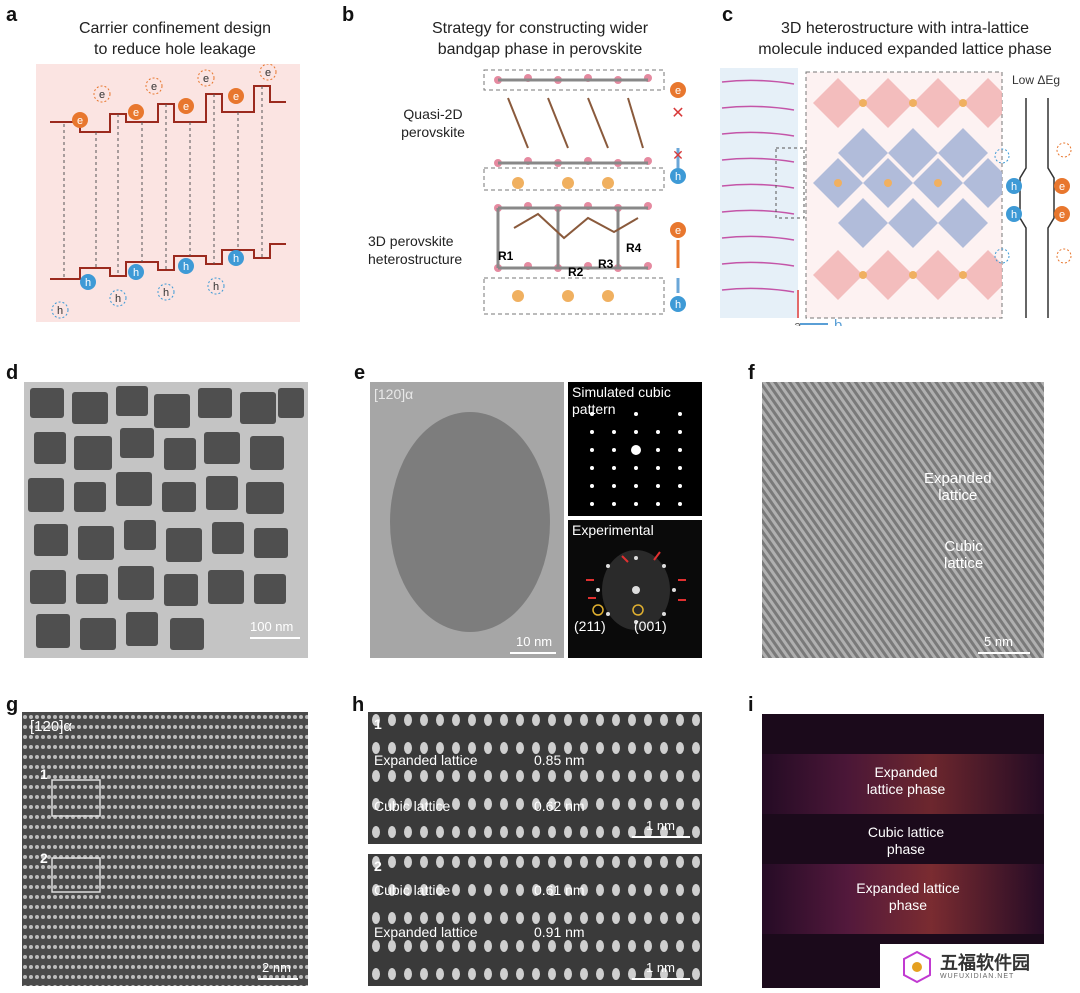 The image size is (1080, 993). What do you see at coordinates (433, 123) in the screenshot?
I see `quasi2d-label: Quasi-2D perovskite` at bounding box center [433, 123].